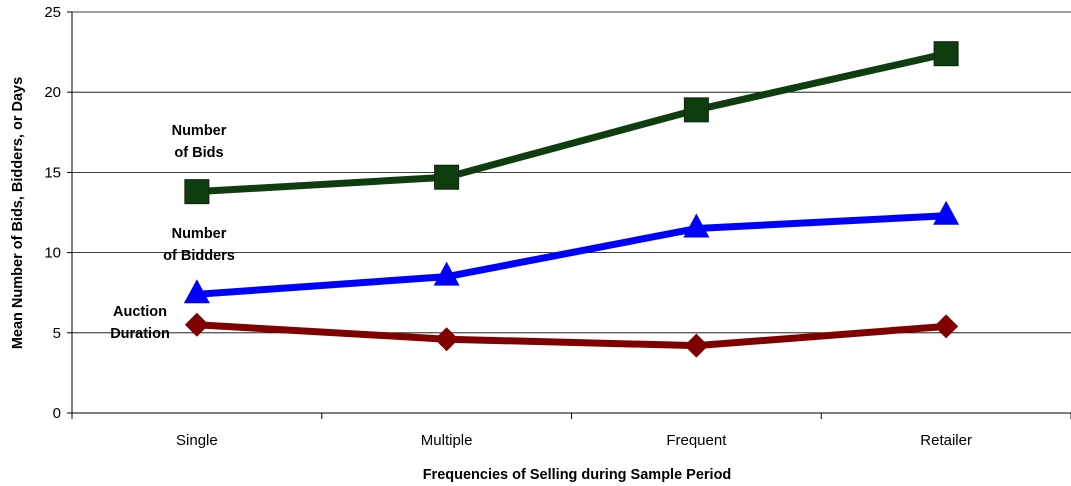  Describe the element at coordinates (199, 256) in the screenshot. I see `series-label-line: of Bidders` at that location.